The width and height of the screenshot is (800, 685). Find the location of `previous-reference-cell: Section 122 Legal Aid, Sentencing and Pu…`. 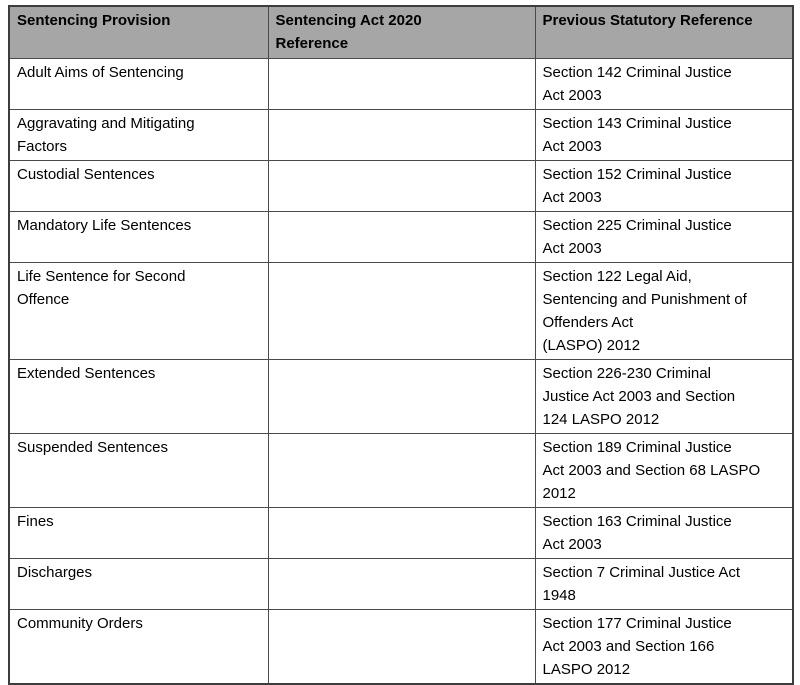

previous-reference-cell: Section 122 Legal Aid, Sentencing and Pu… is located at coordinates (664, 311).